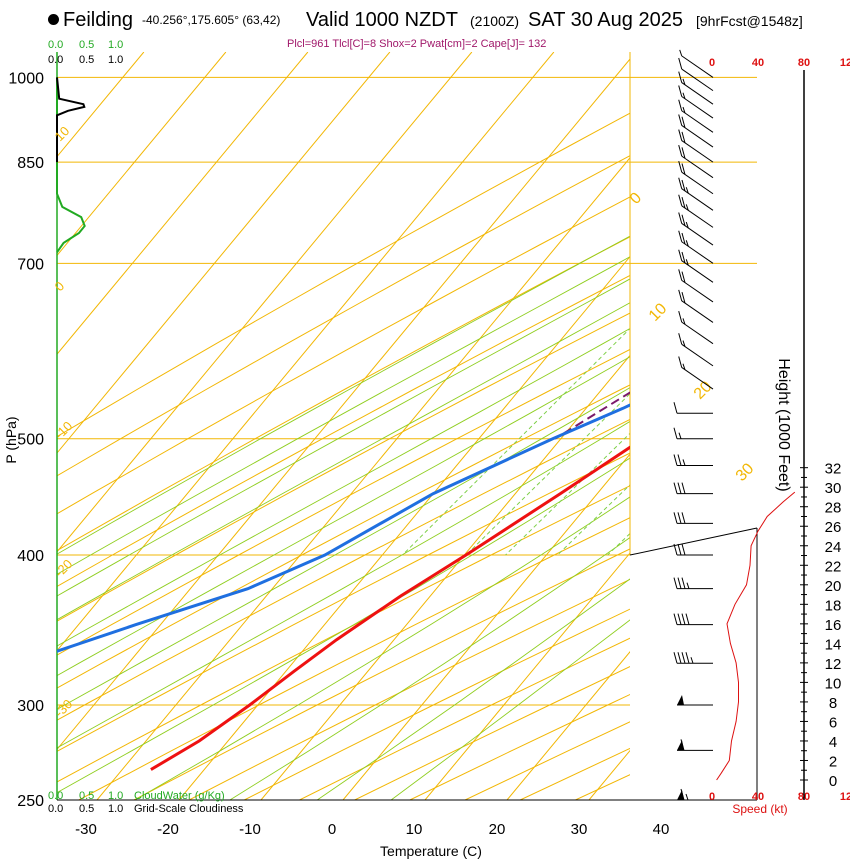  I want to click on height-tick-label: 6, so click(833, 722).